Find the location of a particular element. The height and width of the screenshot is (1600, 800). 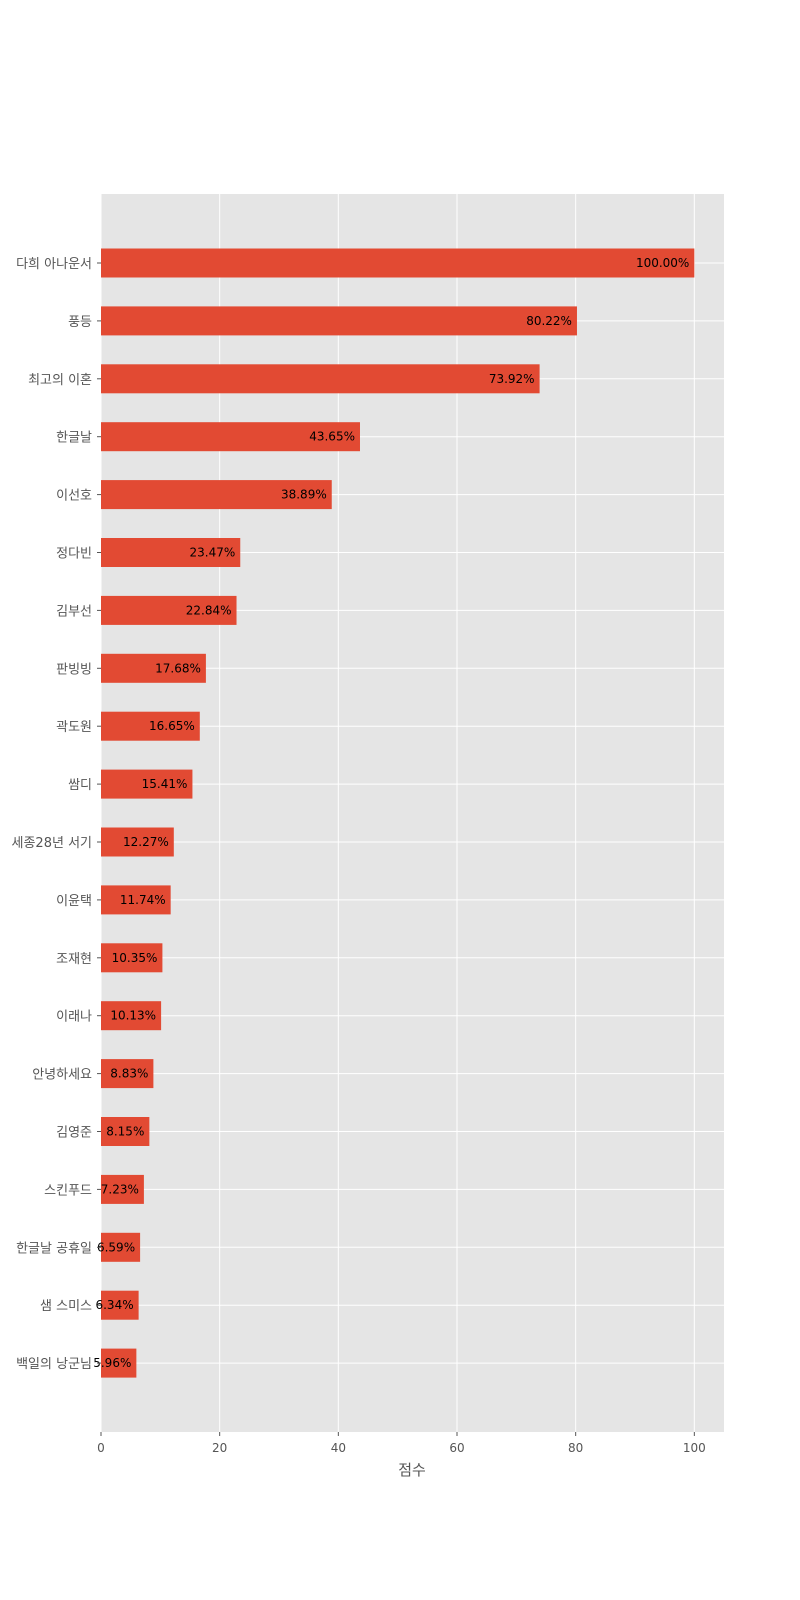

category-label: 한글날 공휴일 is located at coordinates (54, 1248).